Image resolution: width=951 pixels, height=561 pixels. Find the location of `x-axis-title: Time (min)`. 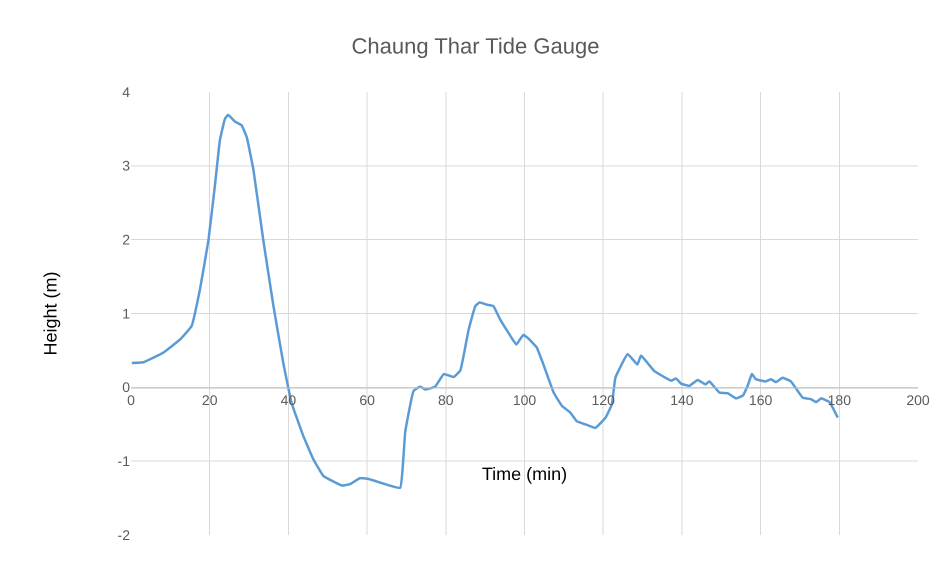

x-axis-title: Time (min) is located at coordinates (525, 474).